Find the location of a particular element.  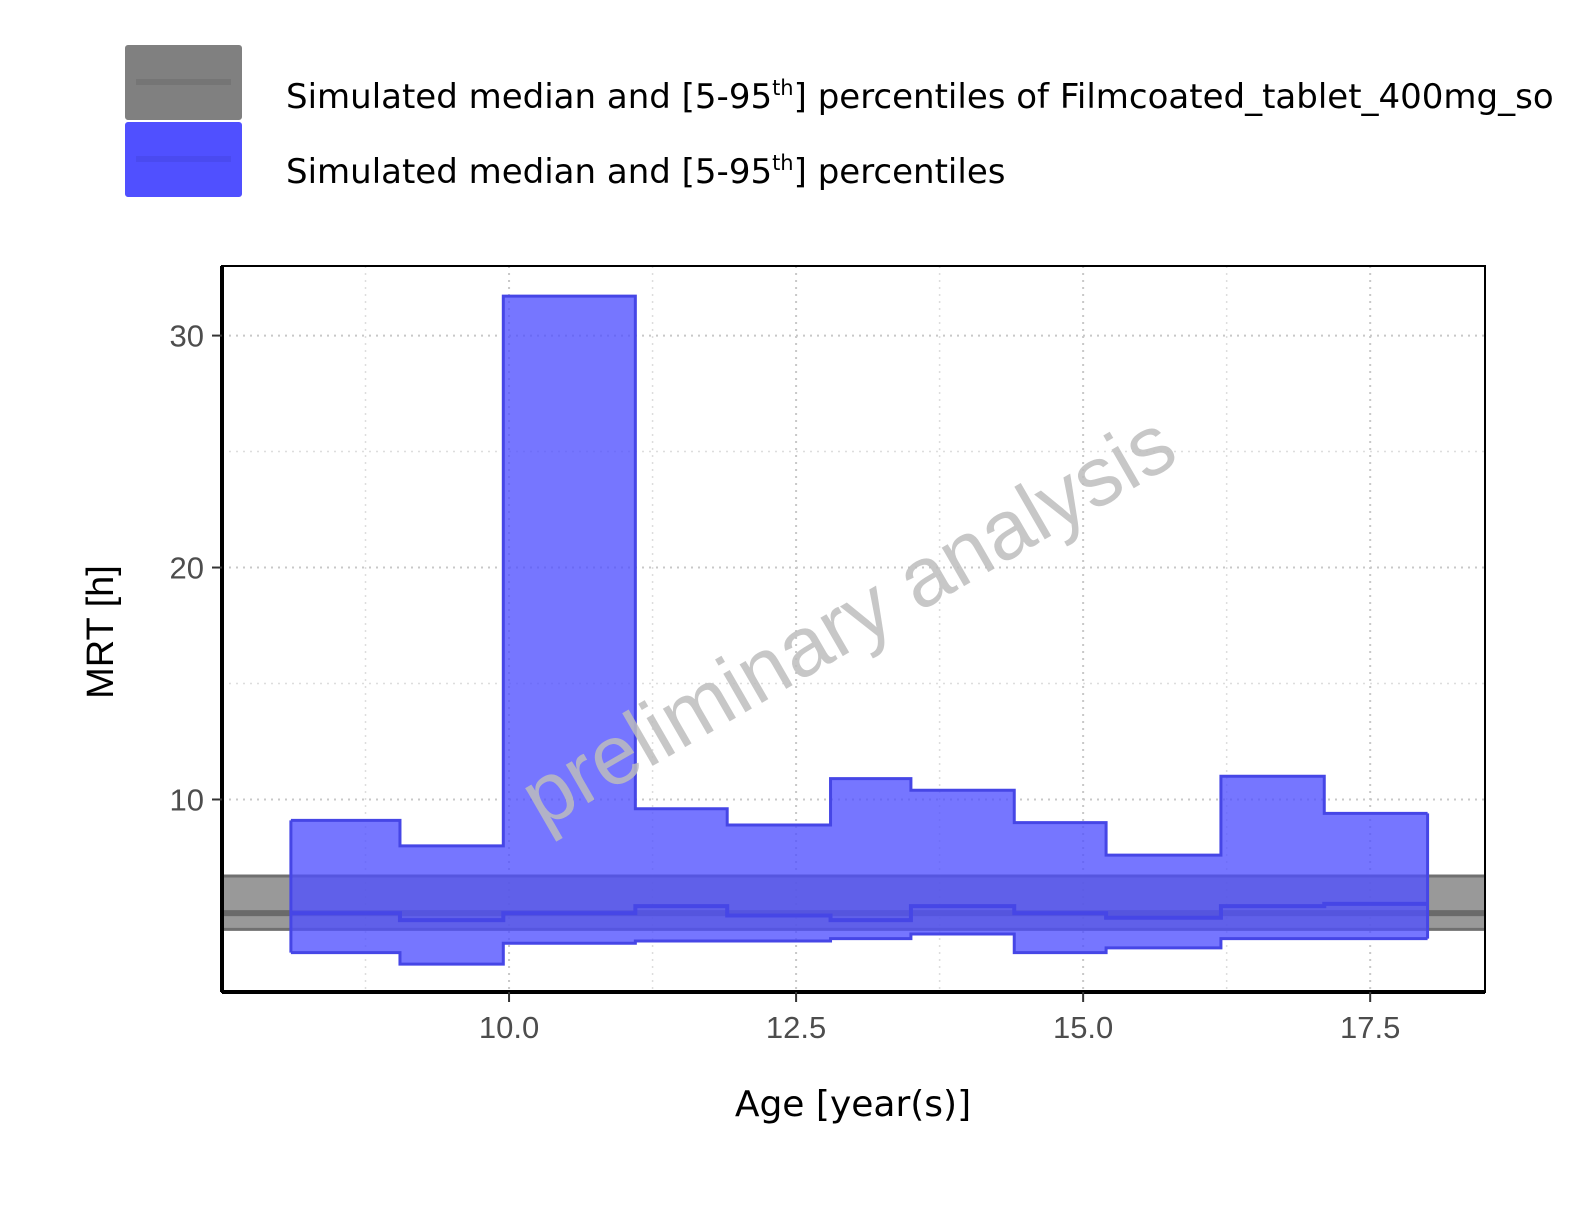

simulation-median-line is located at coordinates (859, 912).